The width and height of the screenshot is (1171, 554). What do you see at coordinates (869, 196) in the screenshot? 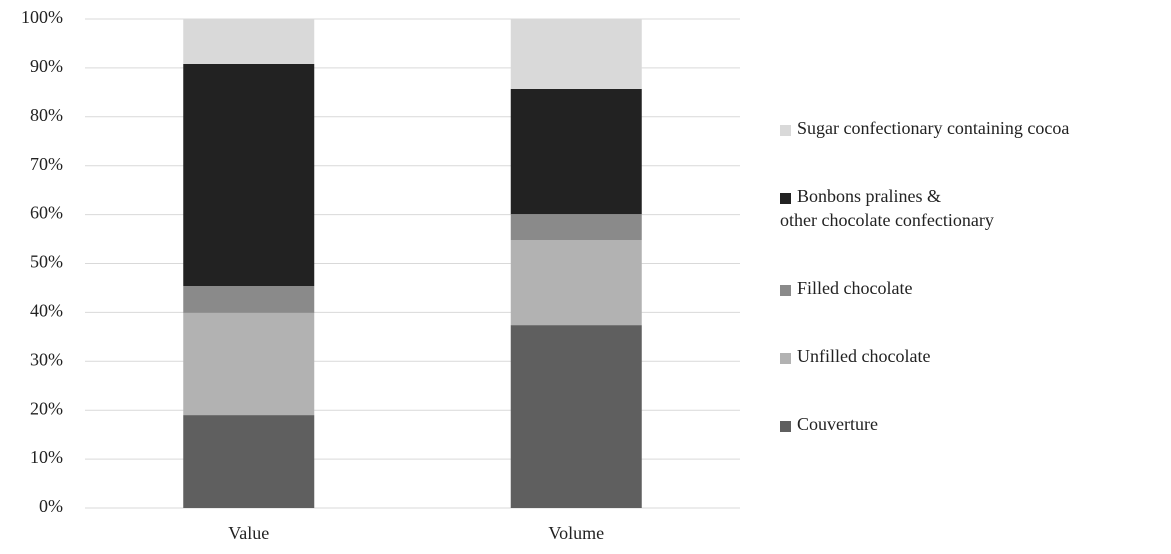
I see `legend-label-line: Bonbons pralines &` at bounding box center [869, 196].